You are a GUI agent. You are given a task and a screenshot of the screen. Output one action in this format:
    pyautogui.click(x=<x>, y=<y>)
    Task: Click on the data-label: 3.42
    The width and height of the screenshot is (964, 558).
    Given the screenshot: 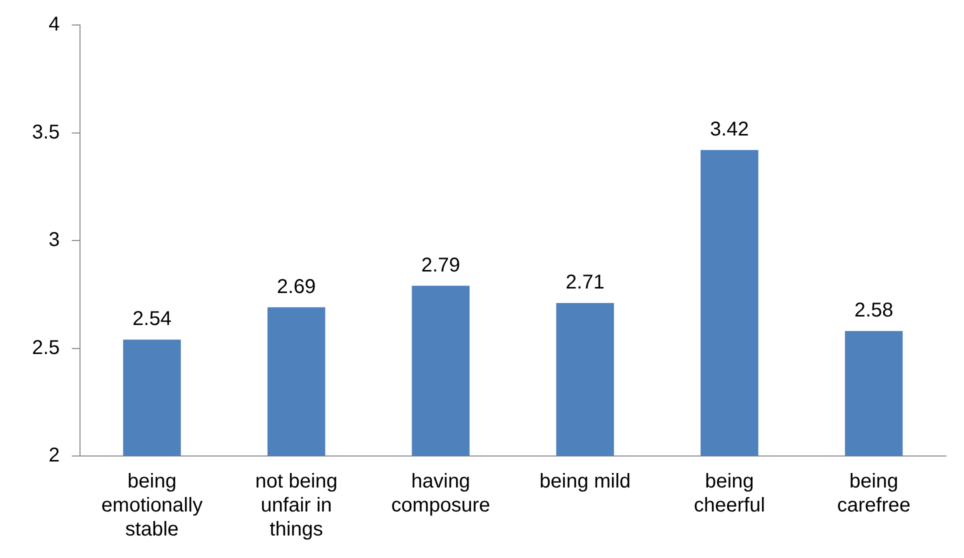 What is the action you would take?
    pyautogui.click(x=729, y=129)
    